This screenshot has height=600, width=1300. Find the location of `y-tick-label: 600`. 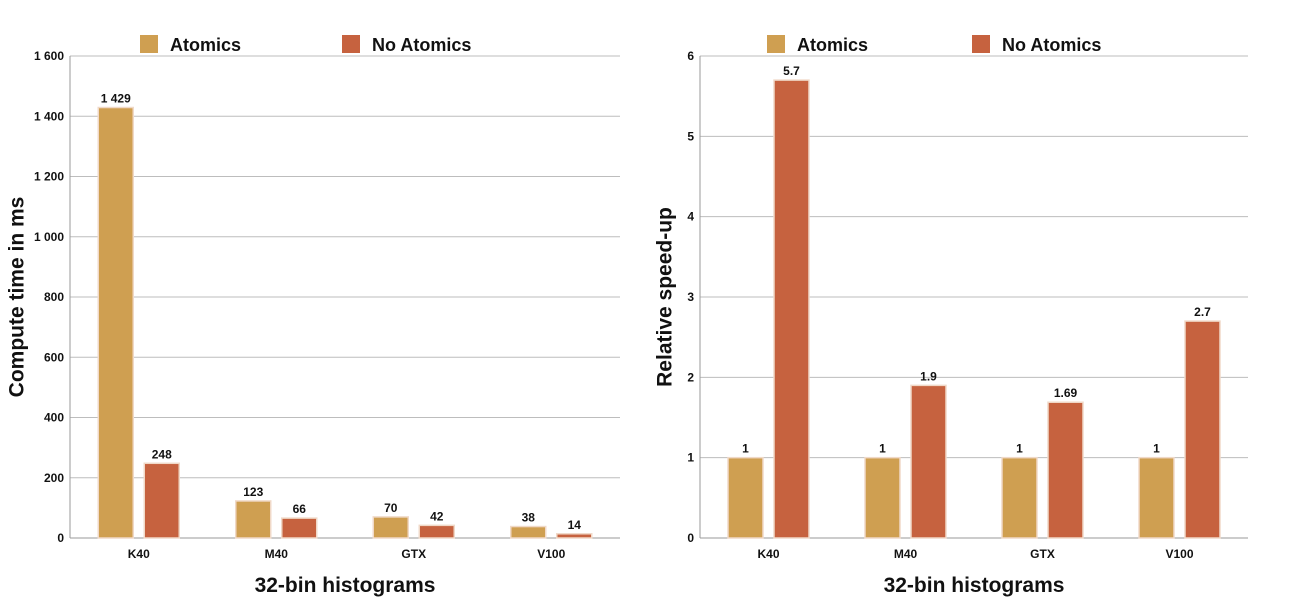

y-tick-label: 600 is located at coordinates (54, 357).